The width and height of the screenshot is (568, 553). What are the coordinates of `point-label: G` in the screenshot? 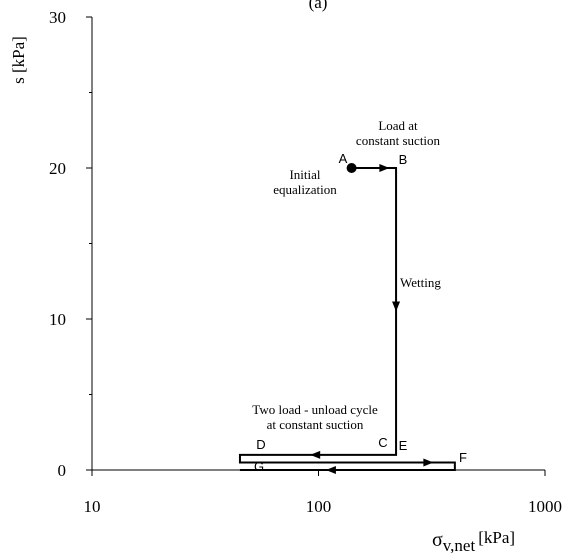 It's located at (259, 466).